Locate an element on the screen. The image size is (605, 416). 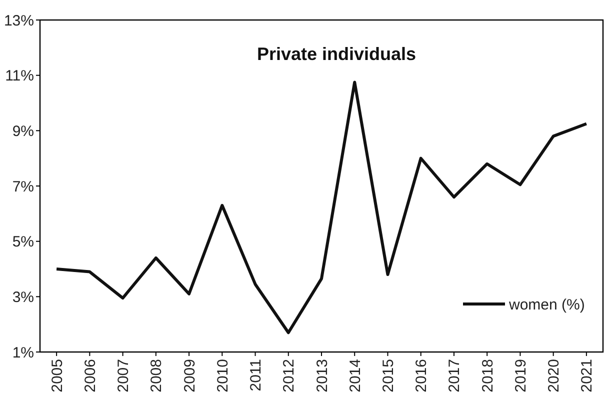
x-tick-label: 2013 is located at coordinates (322, 375).